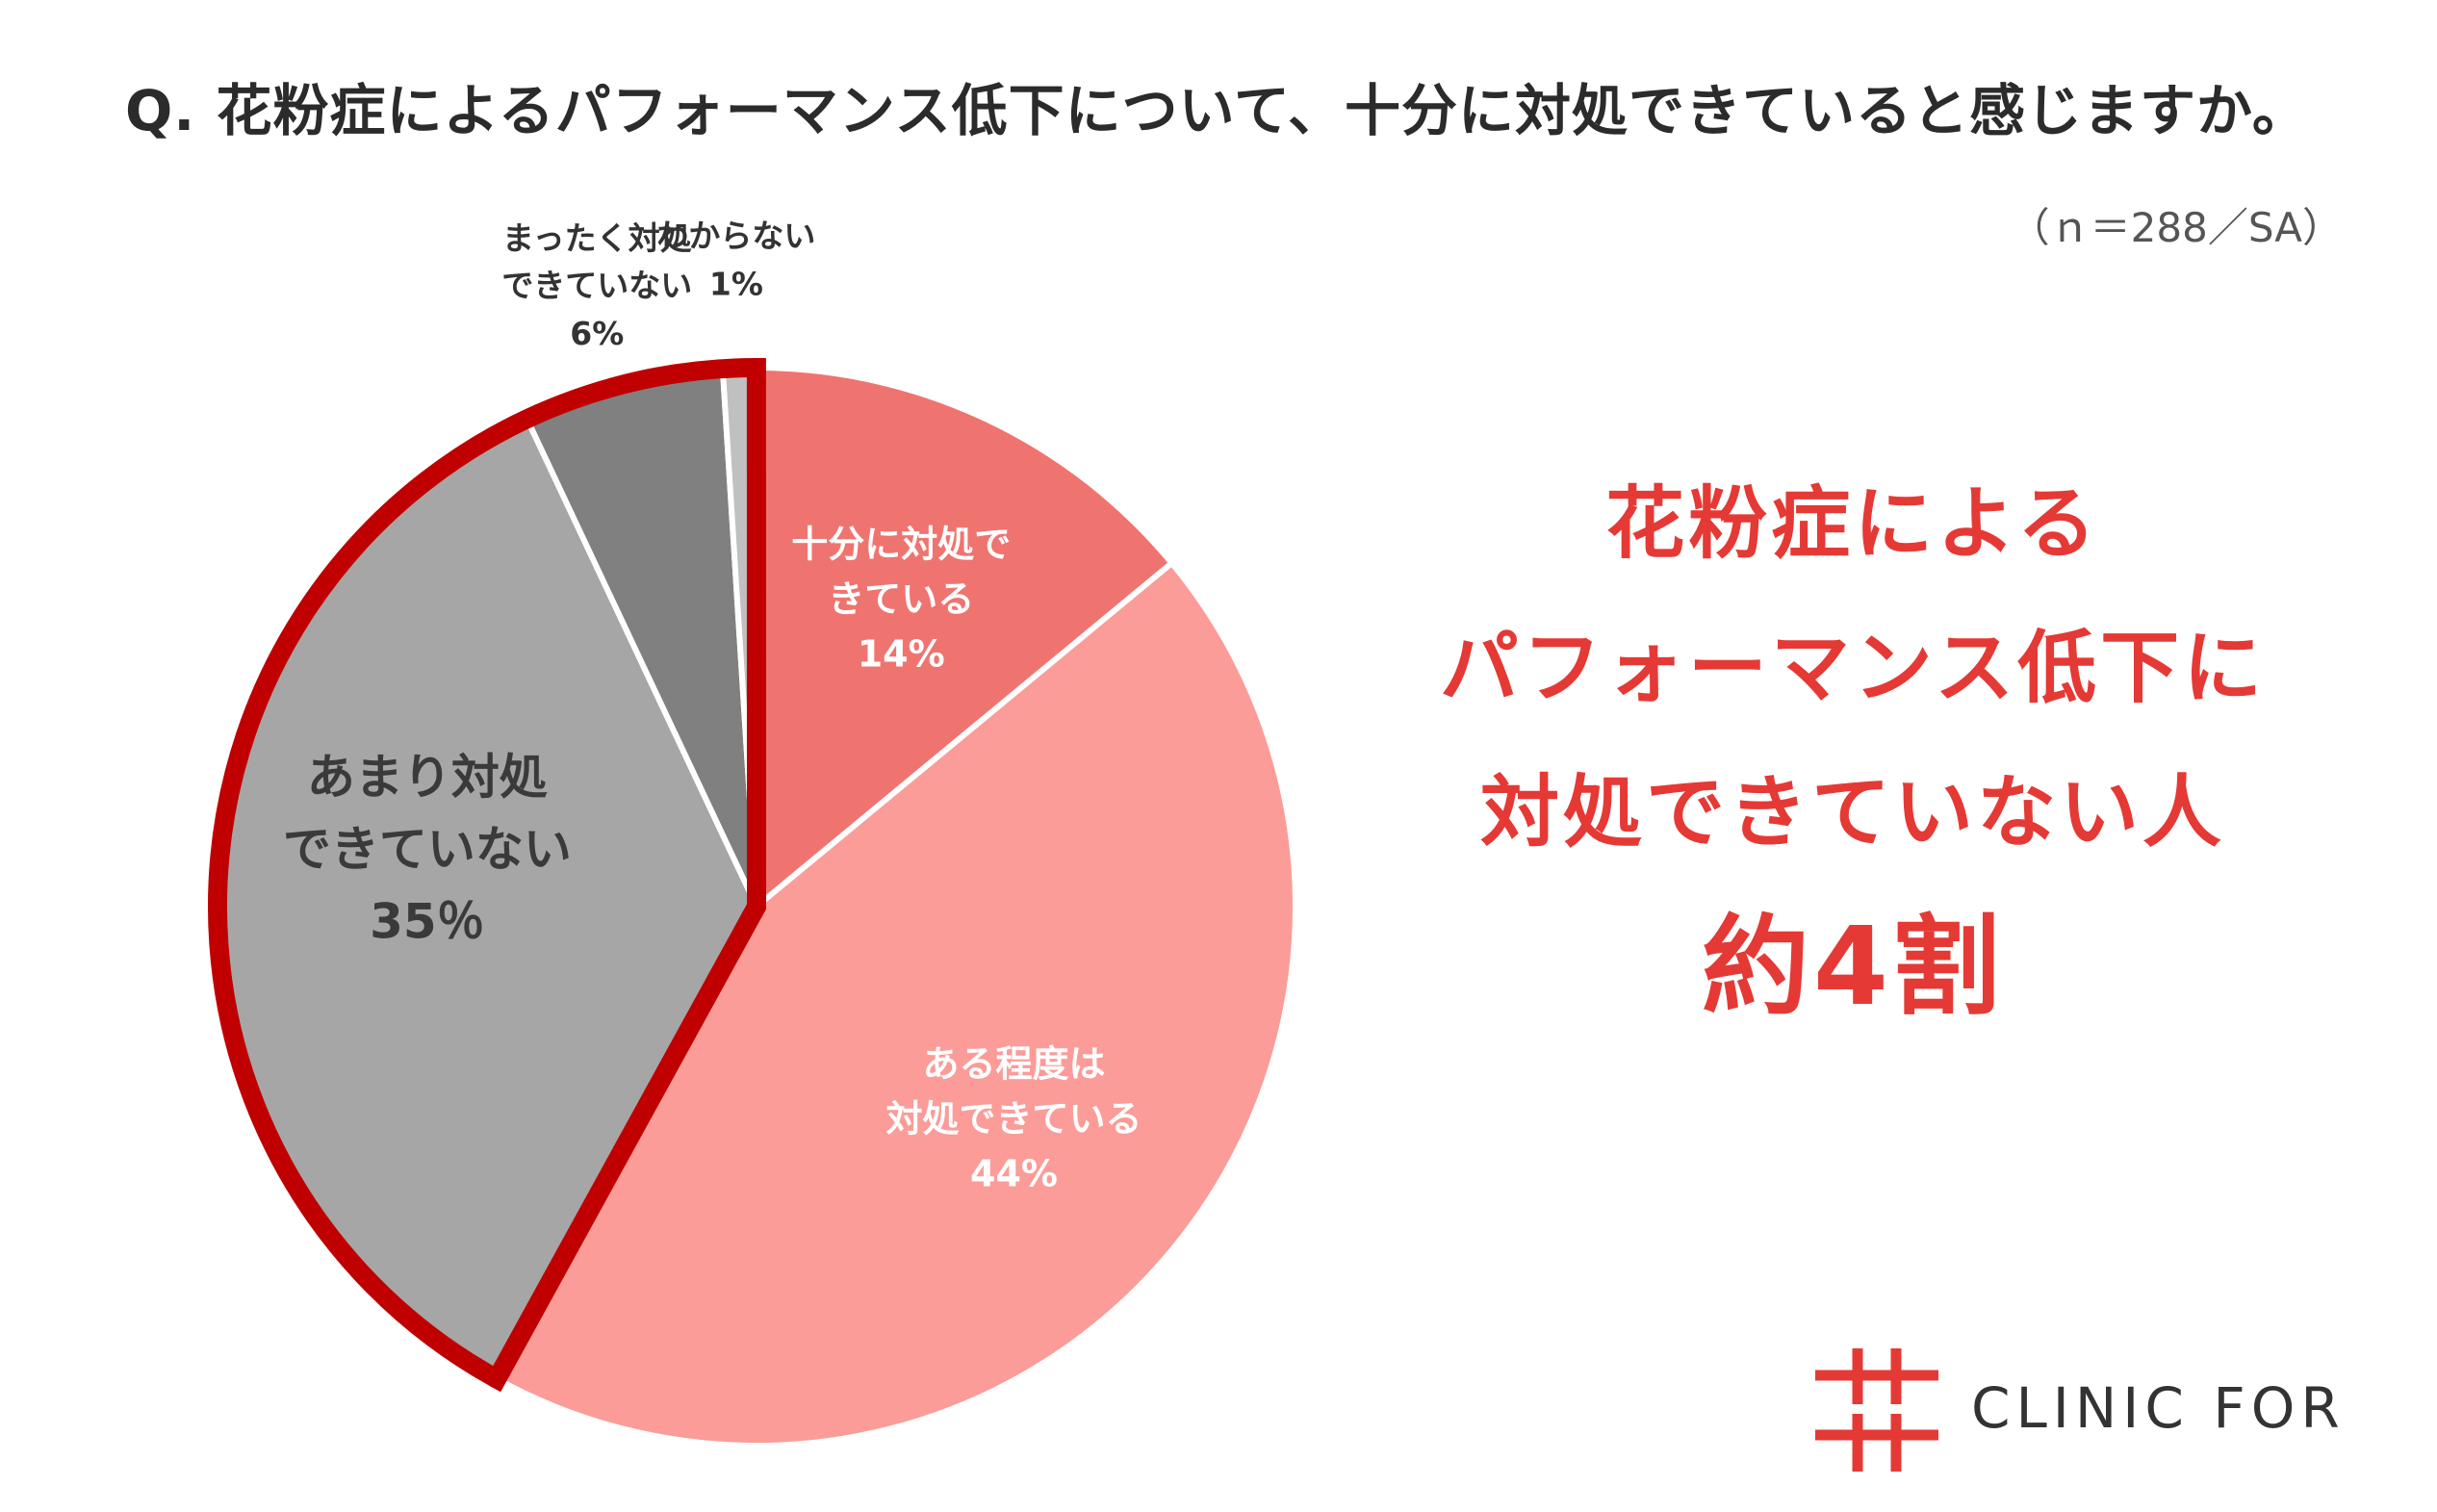 This screenshot has height=1512, width=2437. What do you see at coordinates (736, 236) in the screenshot?
I see `slice-label-text: わからない` at bounding box center [736, 236].